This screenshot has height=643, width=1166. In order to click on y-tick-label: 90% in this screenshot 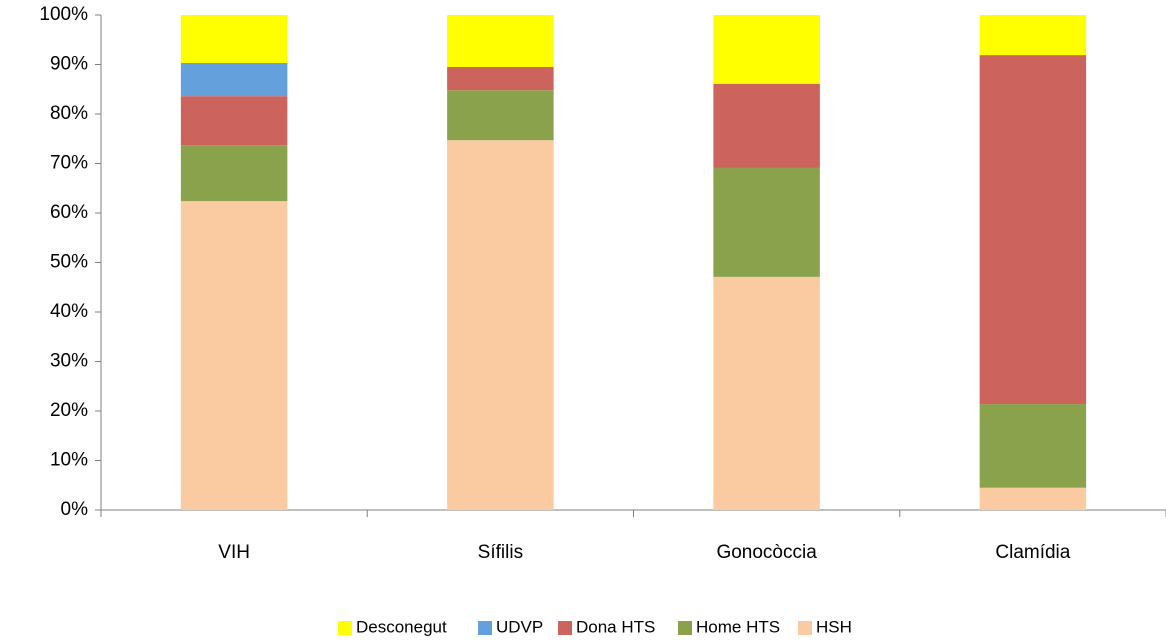, I will do `click(69, 64)`.